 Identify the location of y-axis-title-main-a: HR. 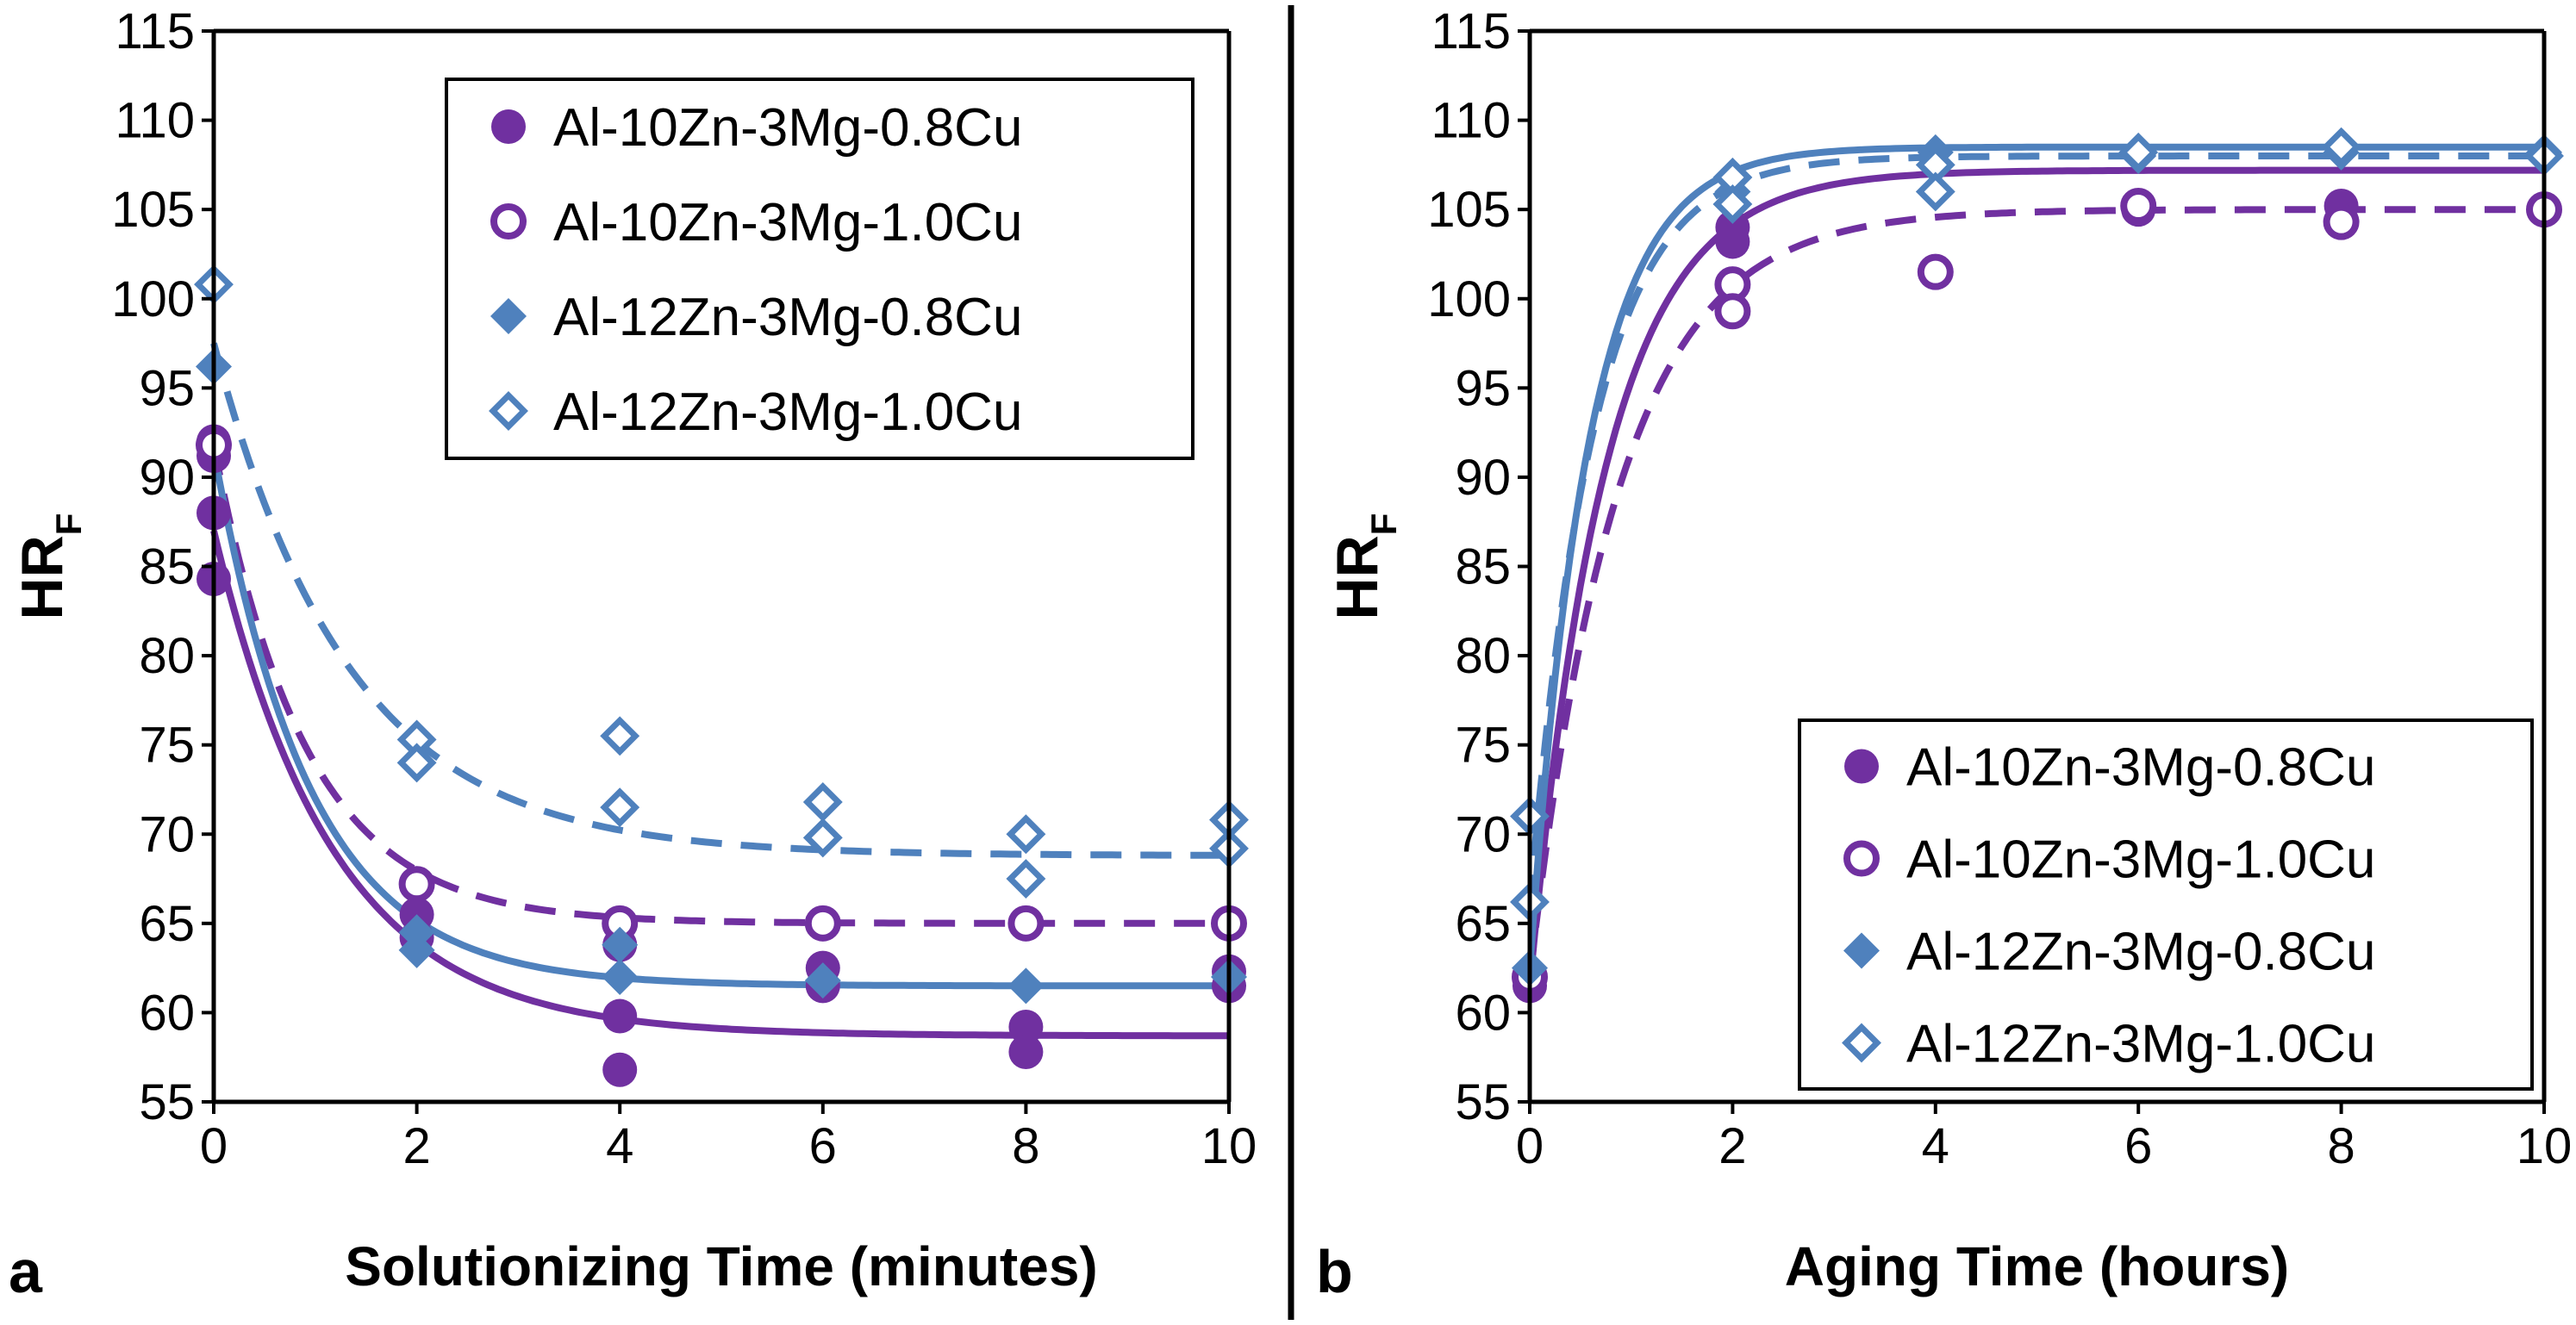
(42, 577).